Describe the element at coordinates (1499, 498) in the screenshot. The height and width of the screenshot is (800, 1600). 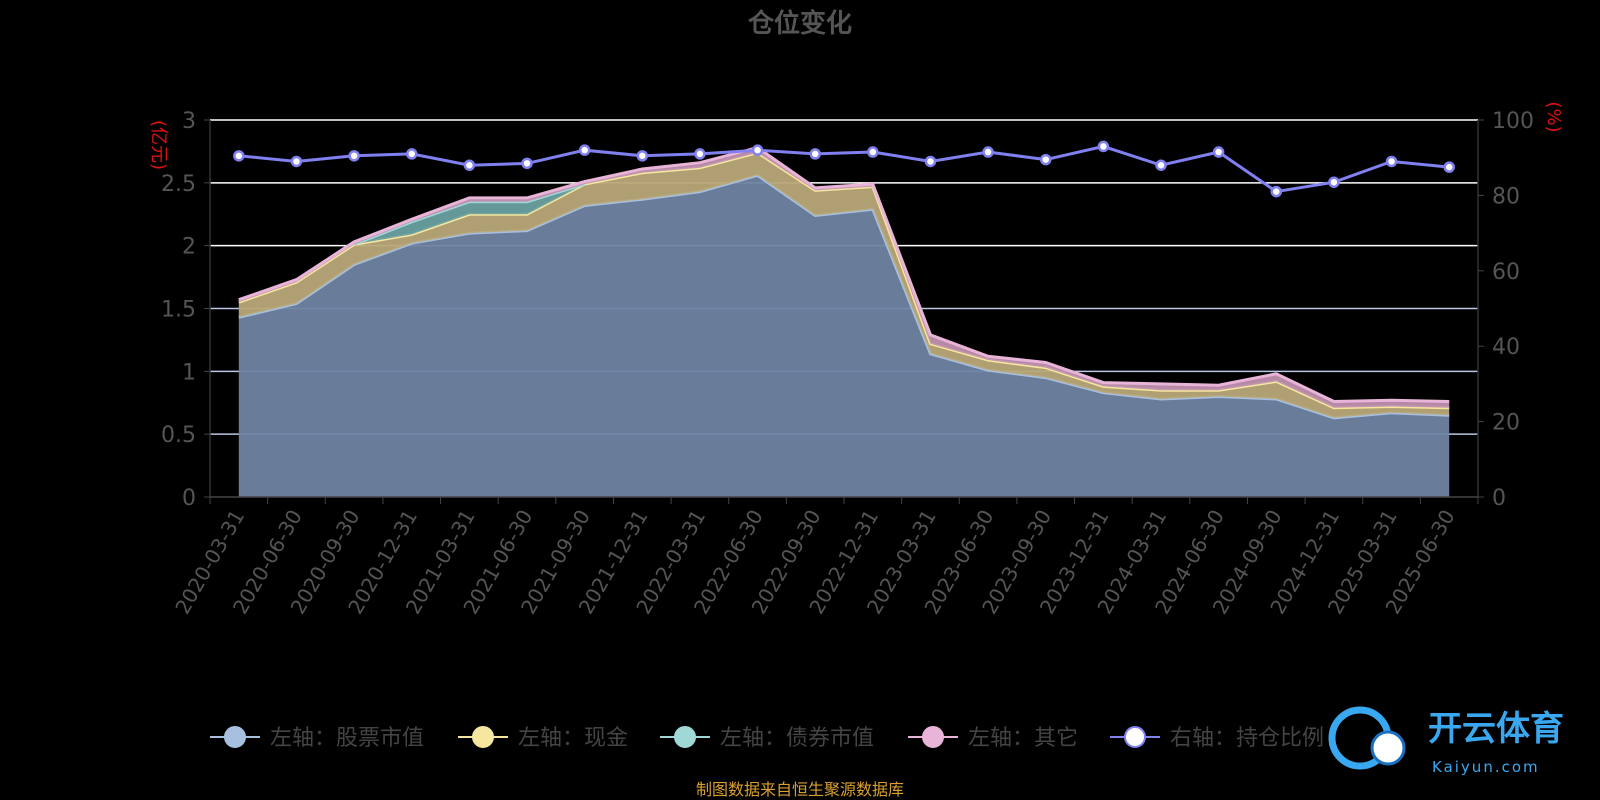
I see `right-tick-label: 0` at that location.